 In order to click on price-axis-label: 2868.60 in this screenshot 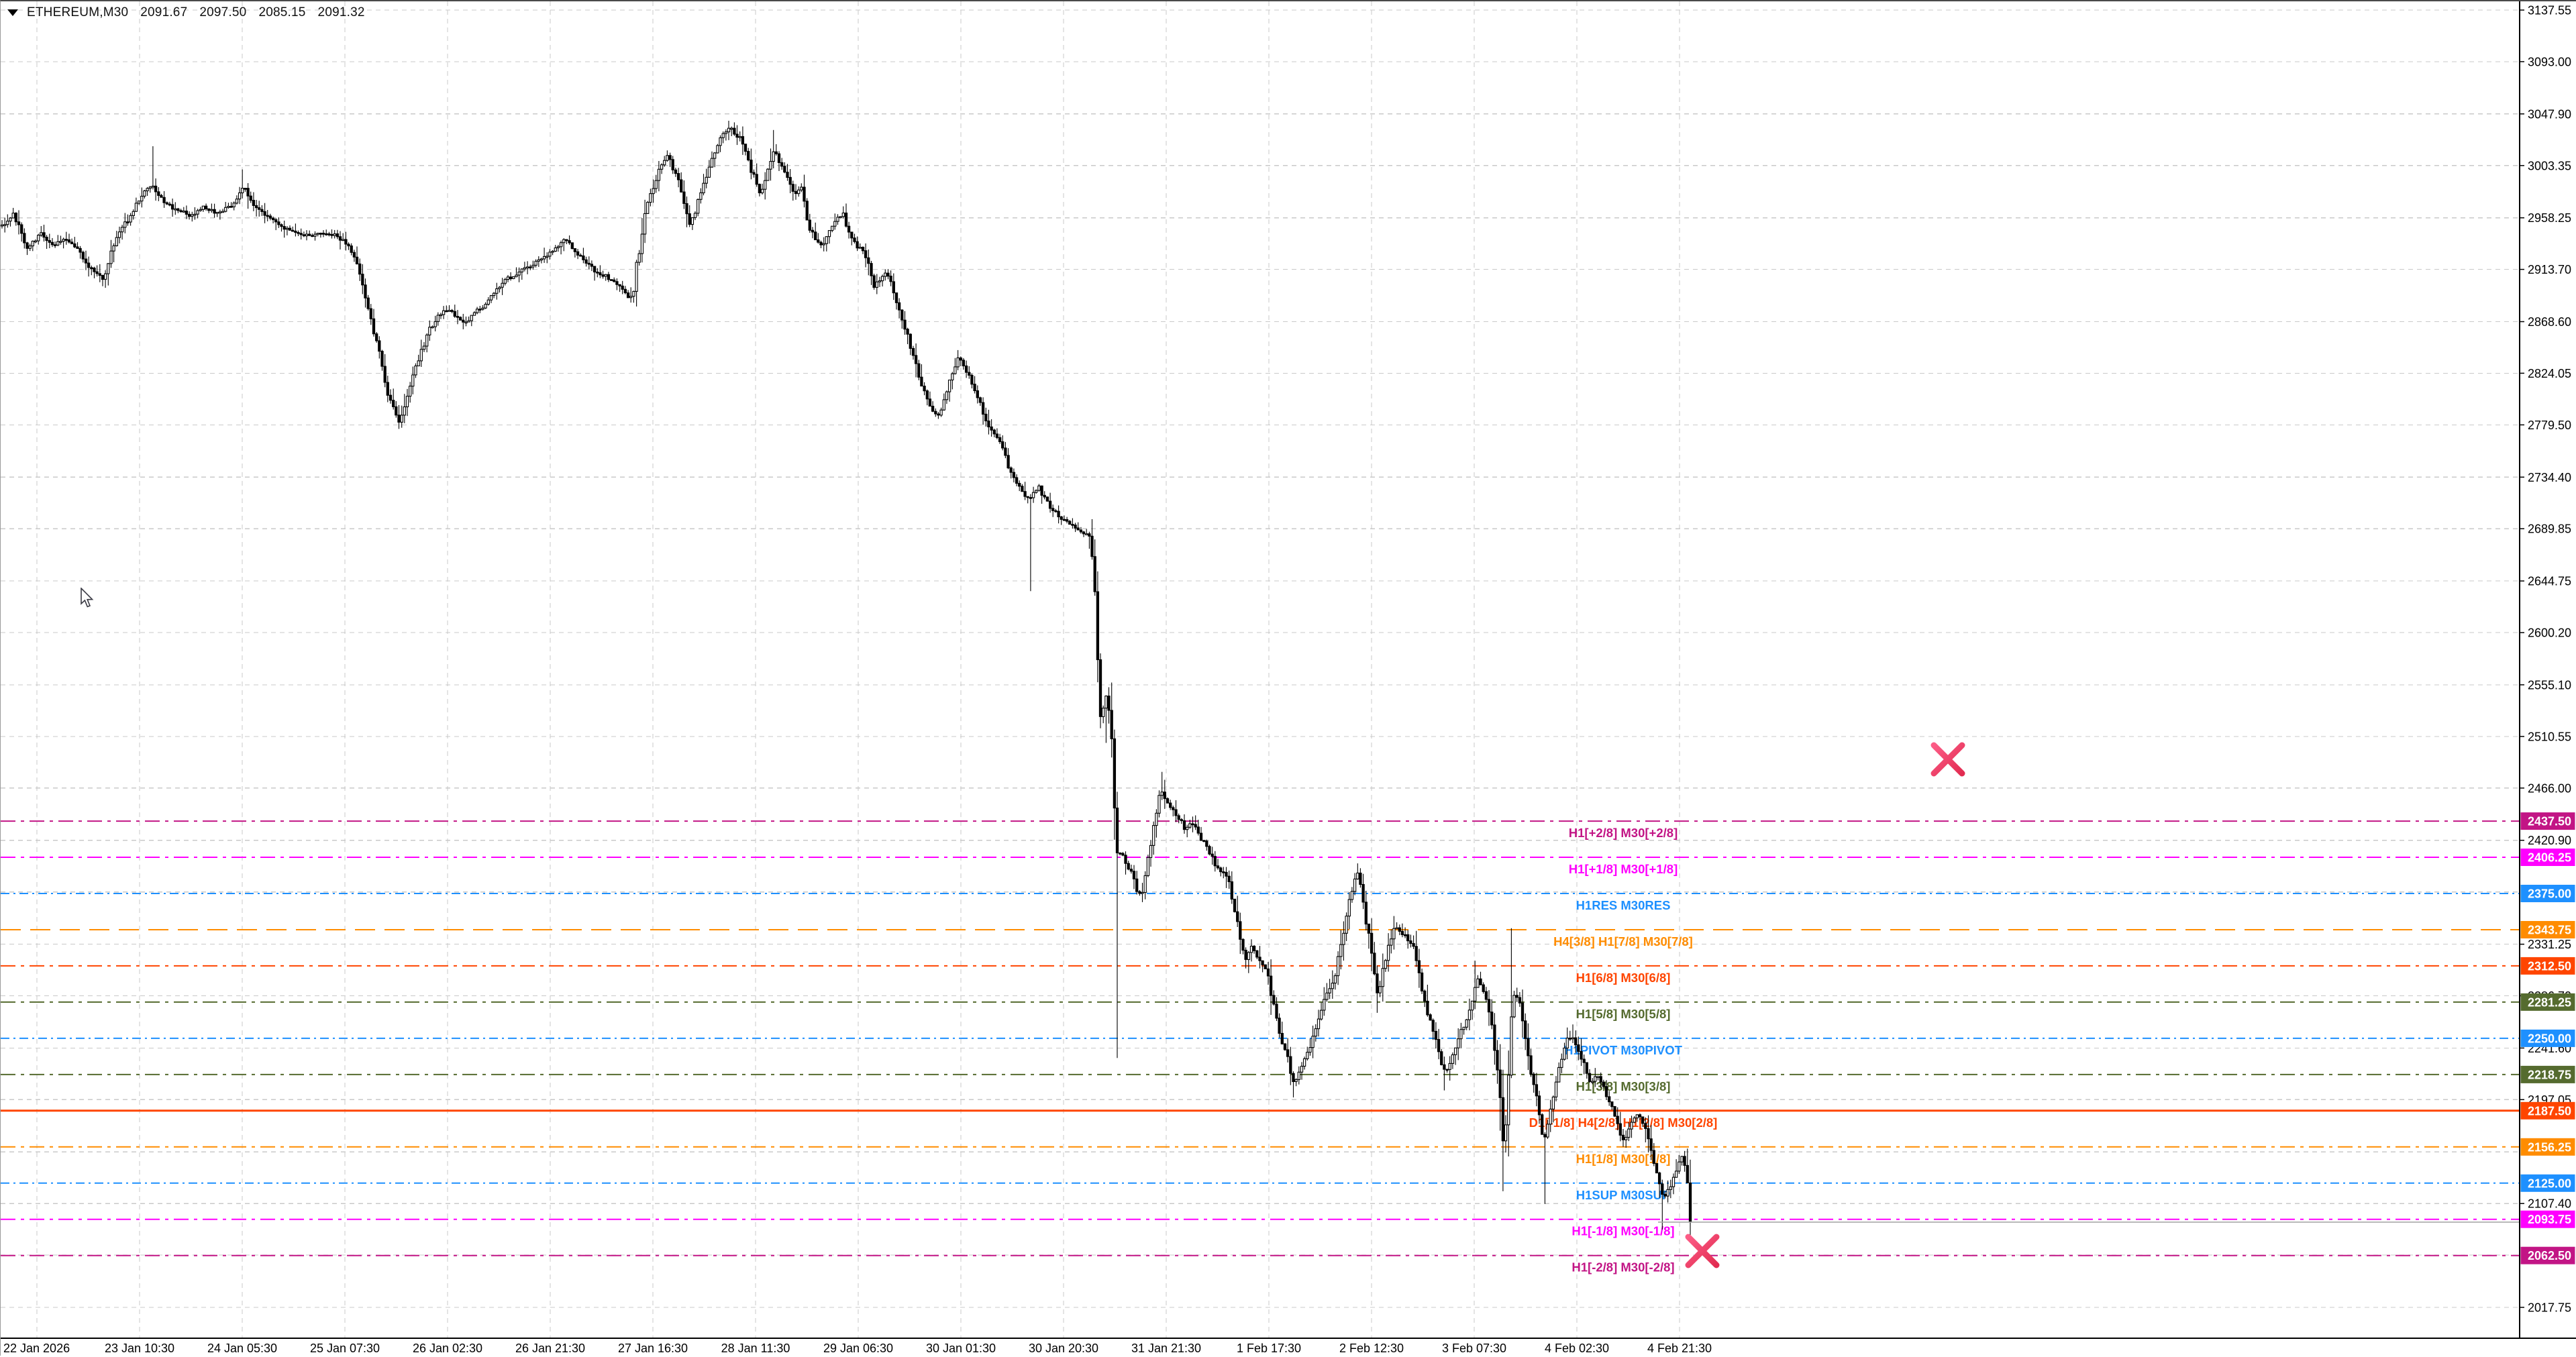, I will do `click(2549, 322)`.